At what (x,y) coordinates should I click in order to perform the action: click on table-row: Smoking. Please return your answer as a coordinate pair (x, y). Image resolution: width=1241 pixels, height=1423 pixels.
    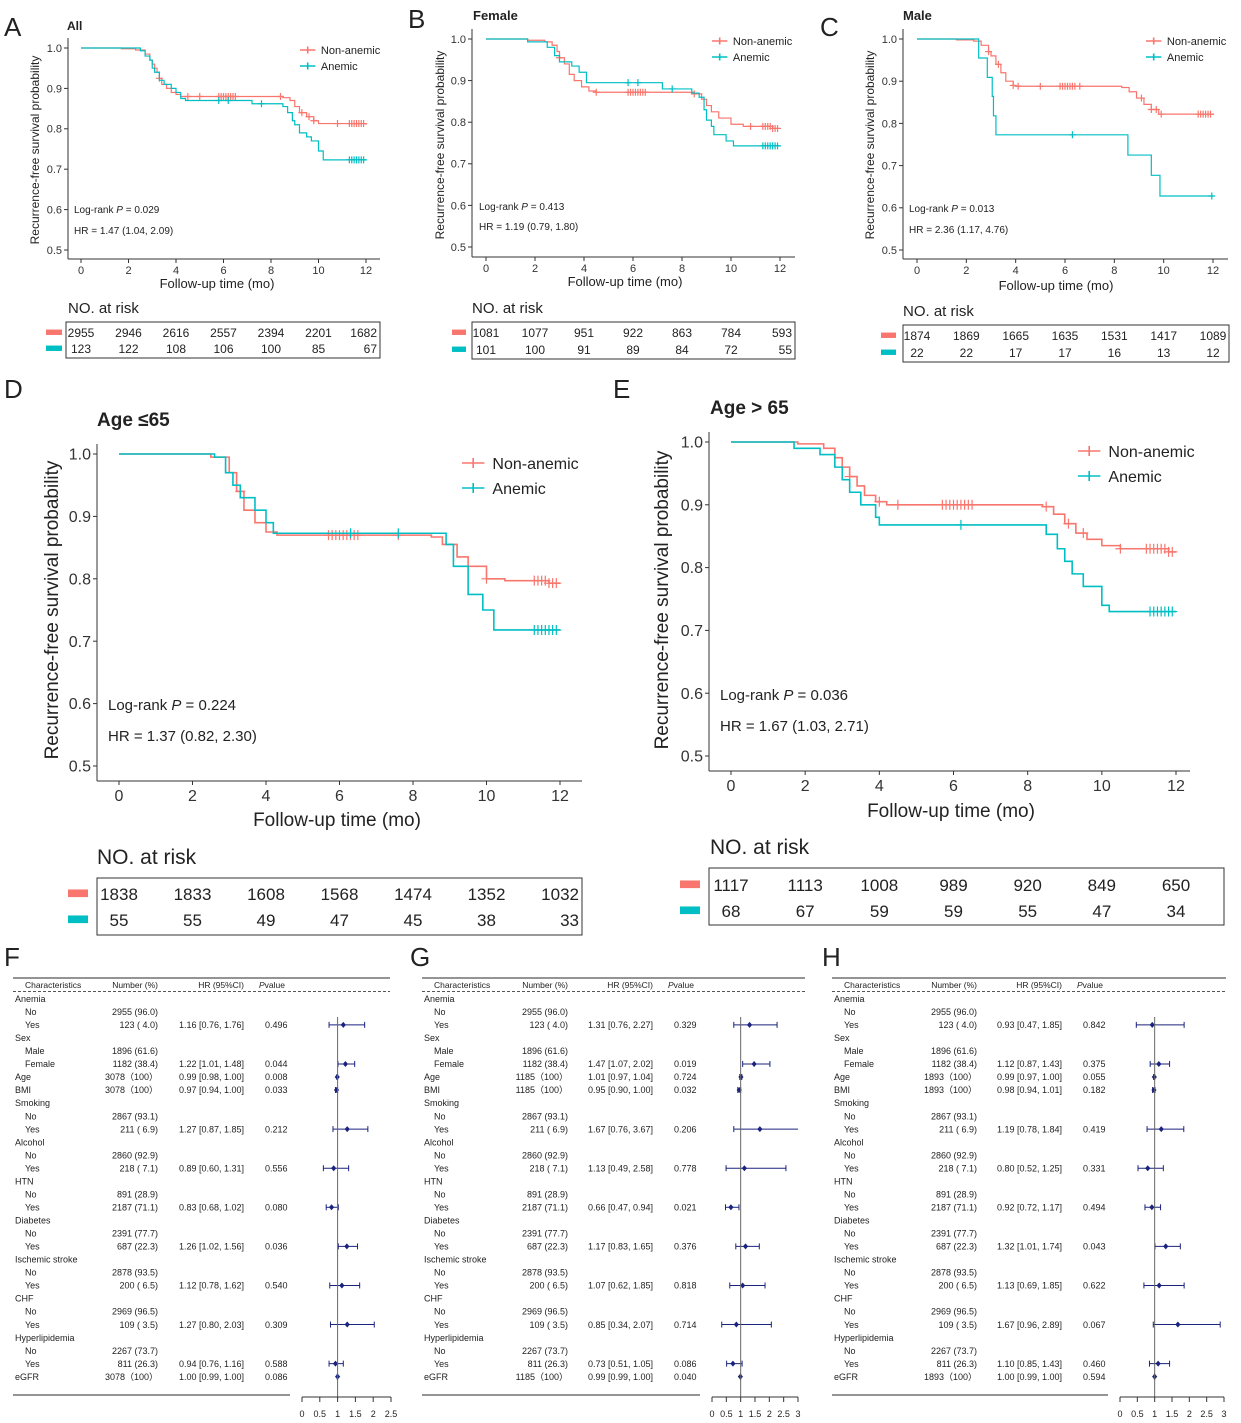
    Looking at the image, I should click on (441, 1103).